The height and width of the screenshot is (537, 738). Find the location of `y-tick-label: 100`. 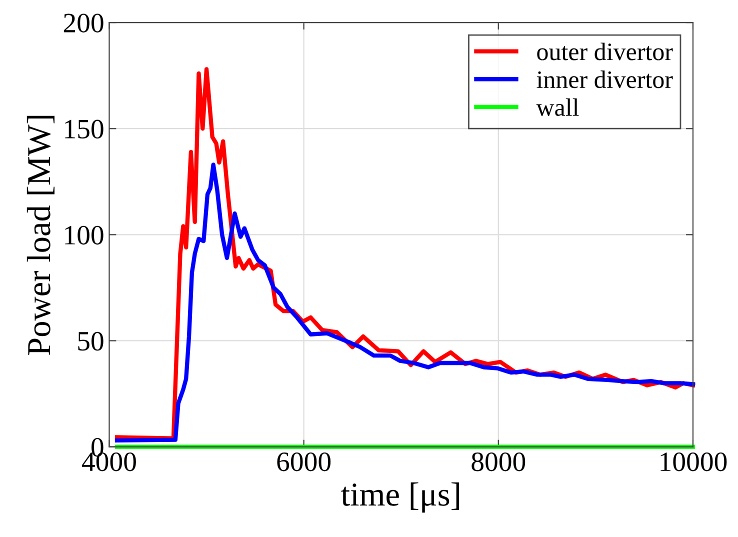

y-tick-label: 100 is located at coordinates (84, 235).